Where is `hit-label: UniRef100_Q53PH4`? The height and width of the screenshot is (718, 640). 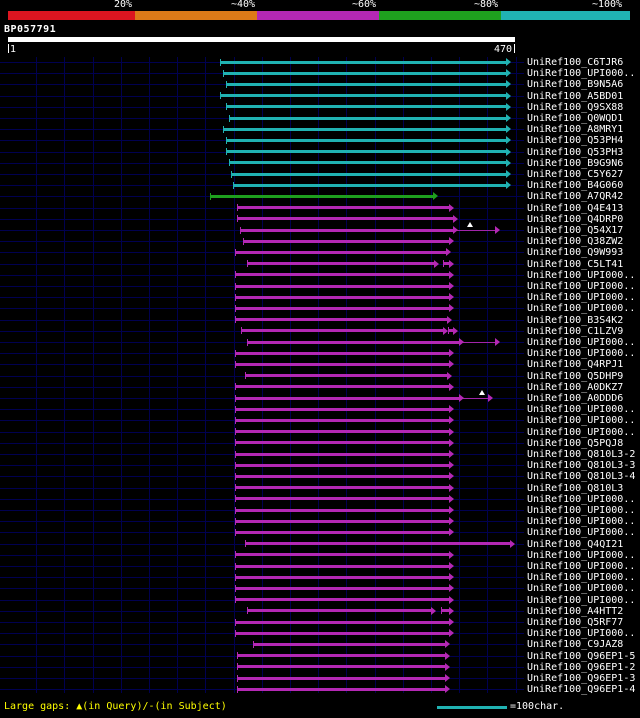
hit-label: UniRef100_Q53PH4 is located at coordinates (575, 141).